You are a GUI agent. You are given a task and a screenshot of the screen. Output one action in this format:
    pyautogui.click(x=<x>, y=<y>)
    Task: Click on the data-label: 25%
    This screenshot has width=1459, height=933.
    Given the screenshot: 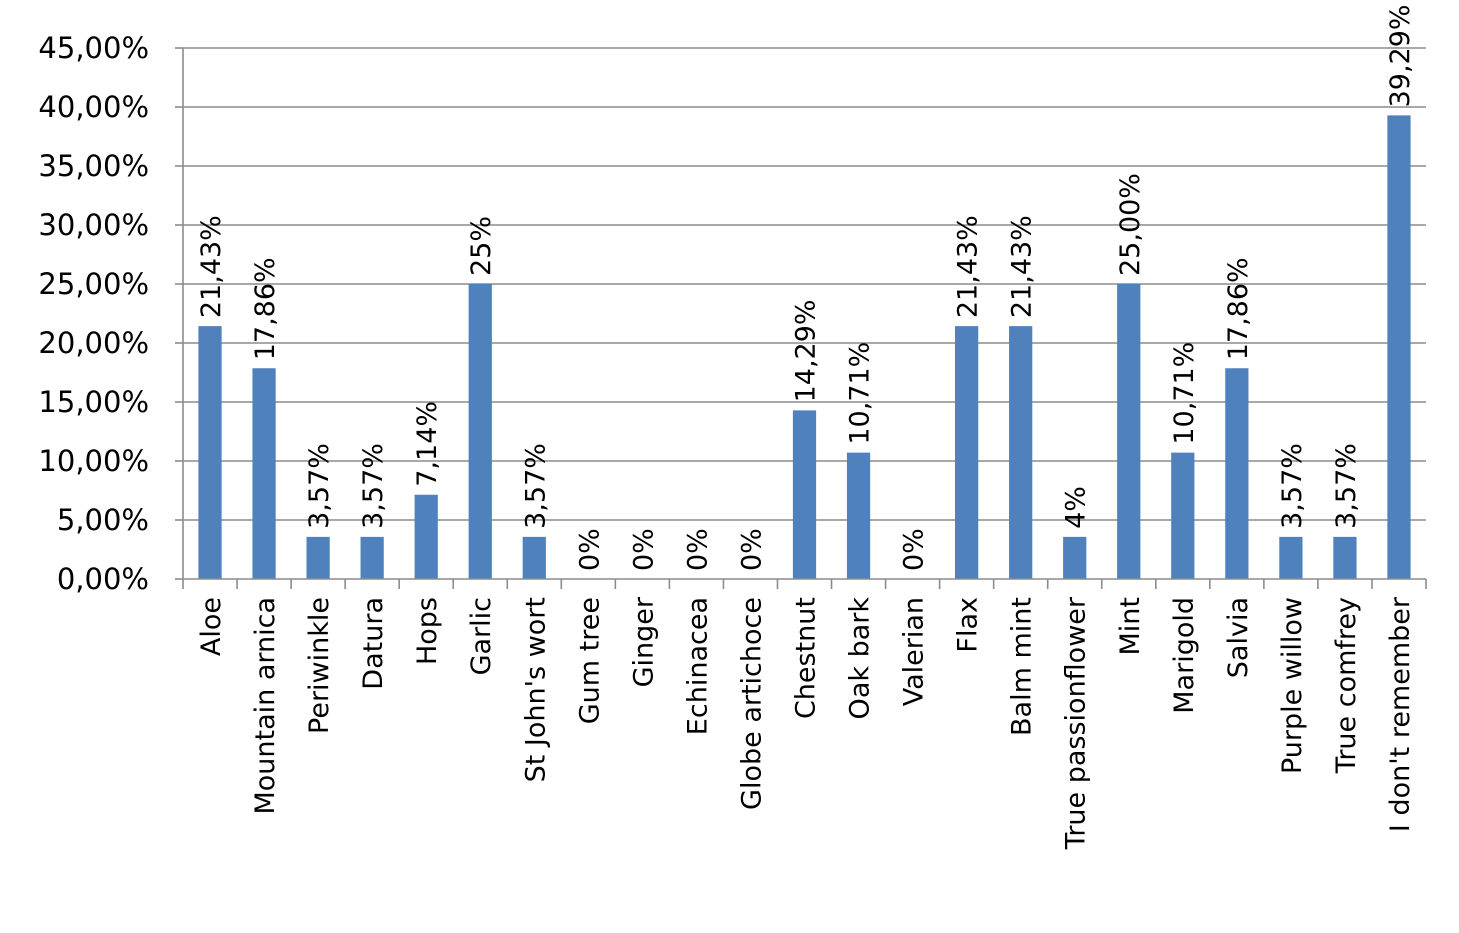 What is the action you would take?
    pyautogui.click(x=481, y=246)
    